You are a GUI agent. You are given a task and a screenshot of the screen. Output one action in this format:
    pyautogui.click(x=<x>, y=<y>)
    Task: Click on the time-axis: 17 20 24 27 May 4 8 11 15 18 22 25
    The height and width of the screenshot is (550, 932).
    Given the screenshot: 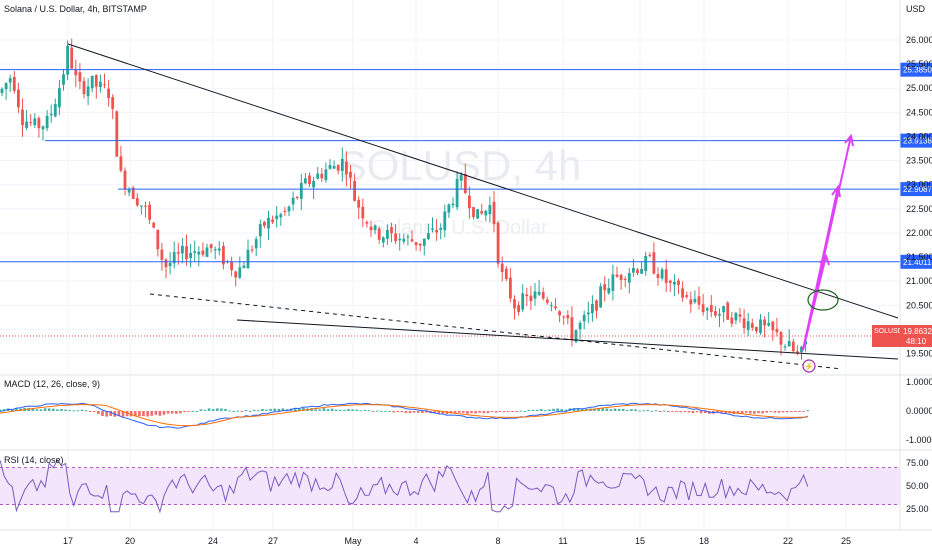 What is the action you would take?
    pyautogui.click(x=457, y=541)
    